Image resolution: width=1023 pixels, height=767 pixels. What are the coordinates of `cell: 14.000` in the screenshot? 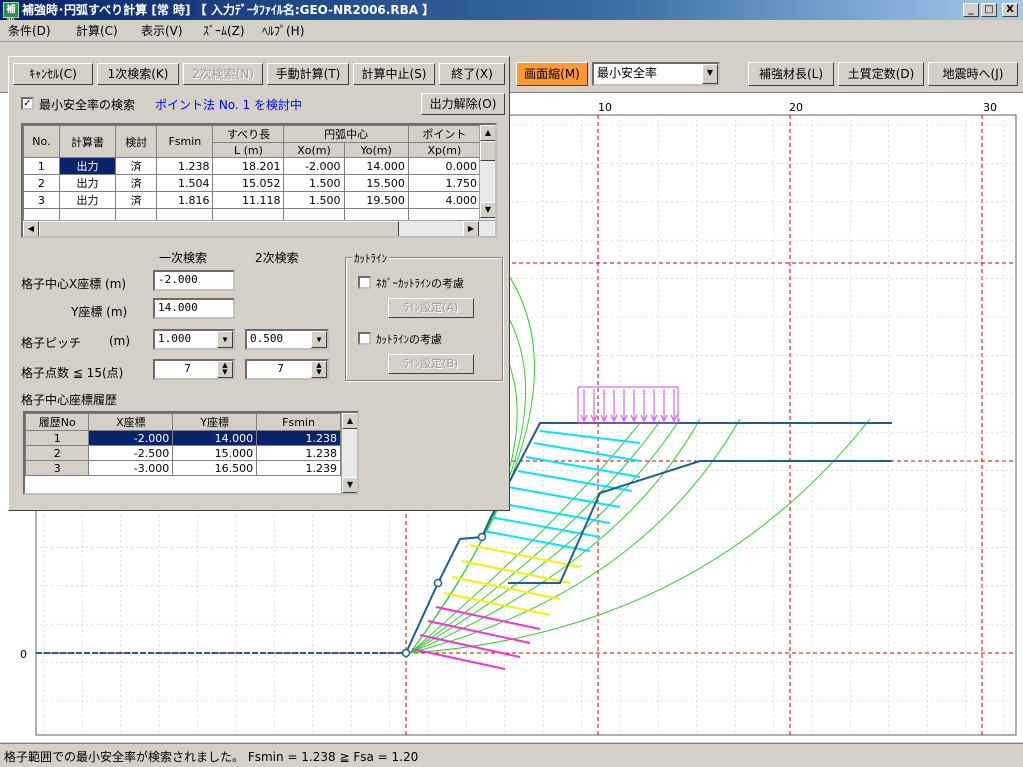 It's located at (376, 166).